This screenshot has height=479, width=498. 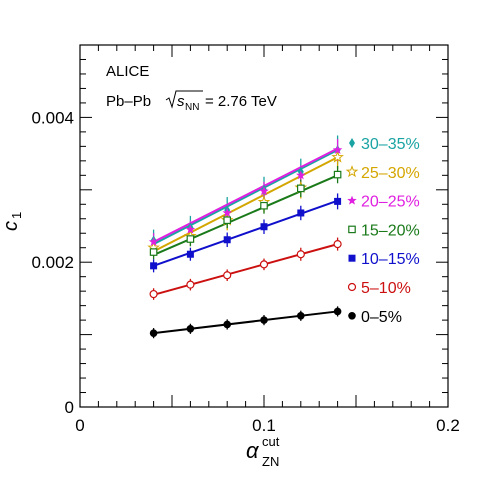 I want to click on legend-label: 30–35%, so click(x=390, y=144).